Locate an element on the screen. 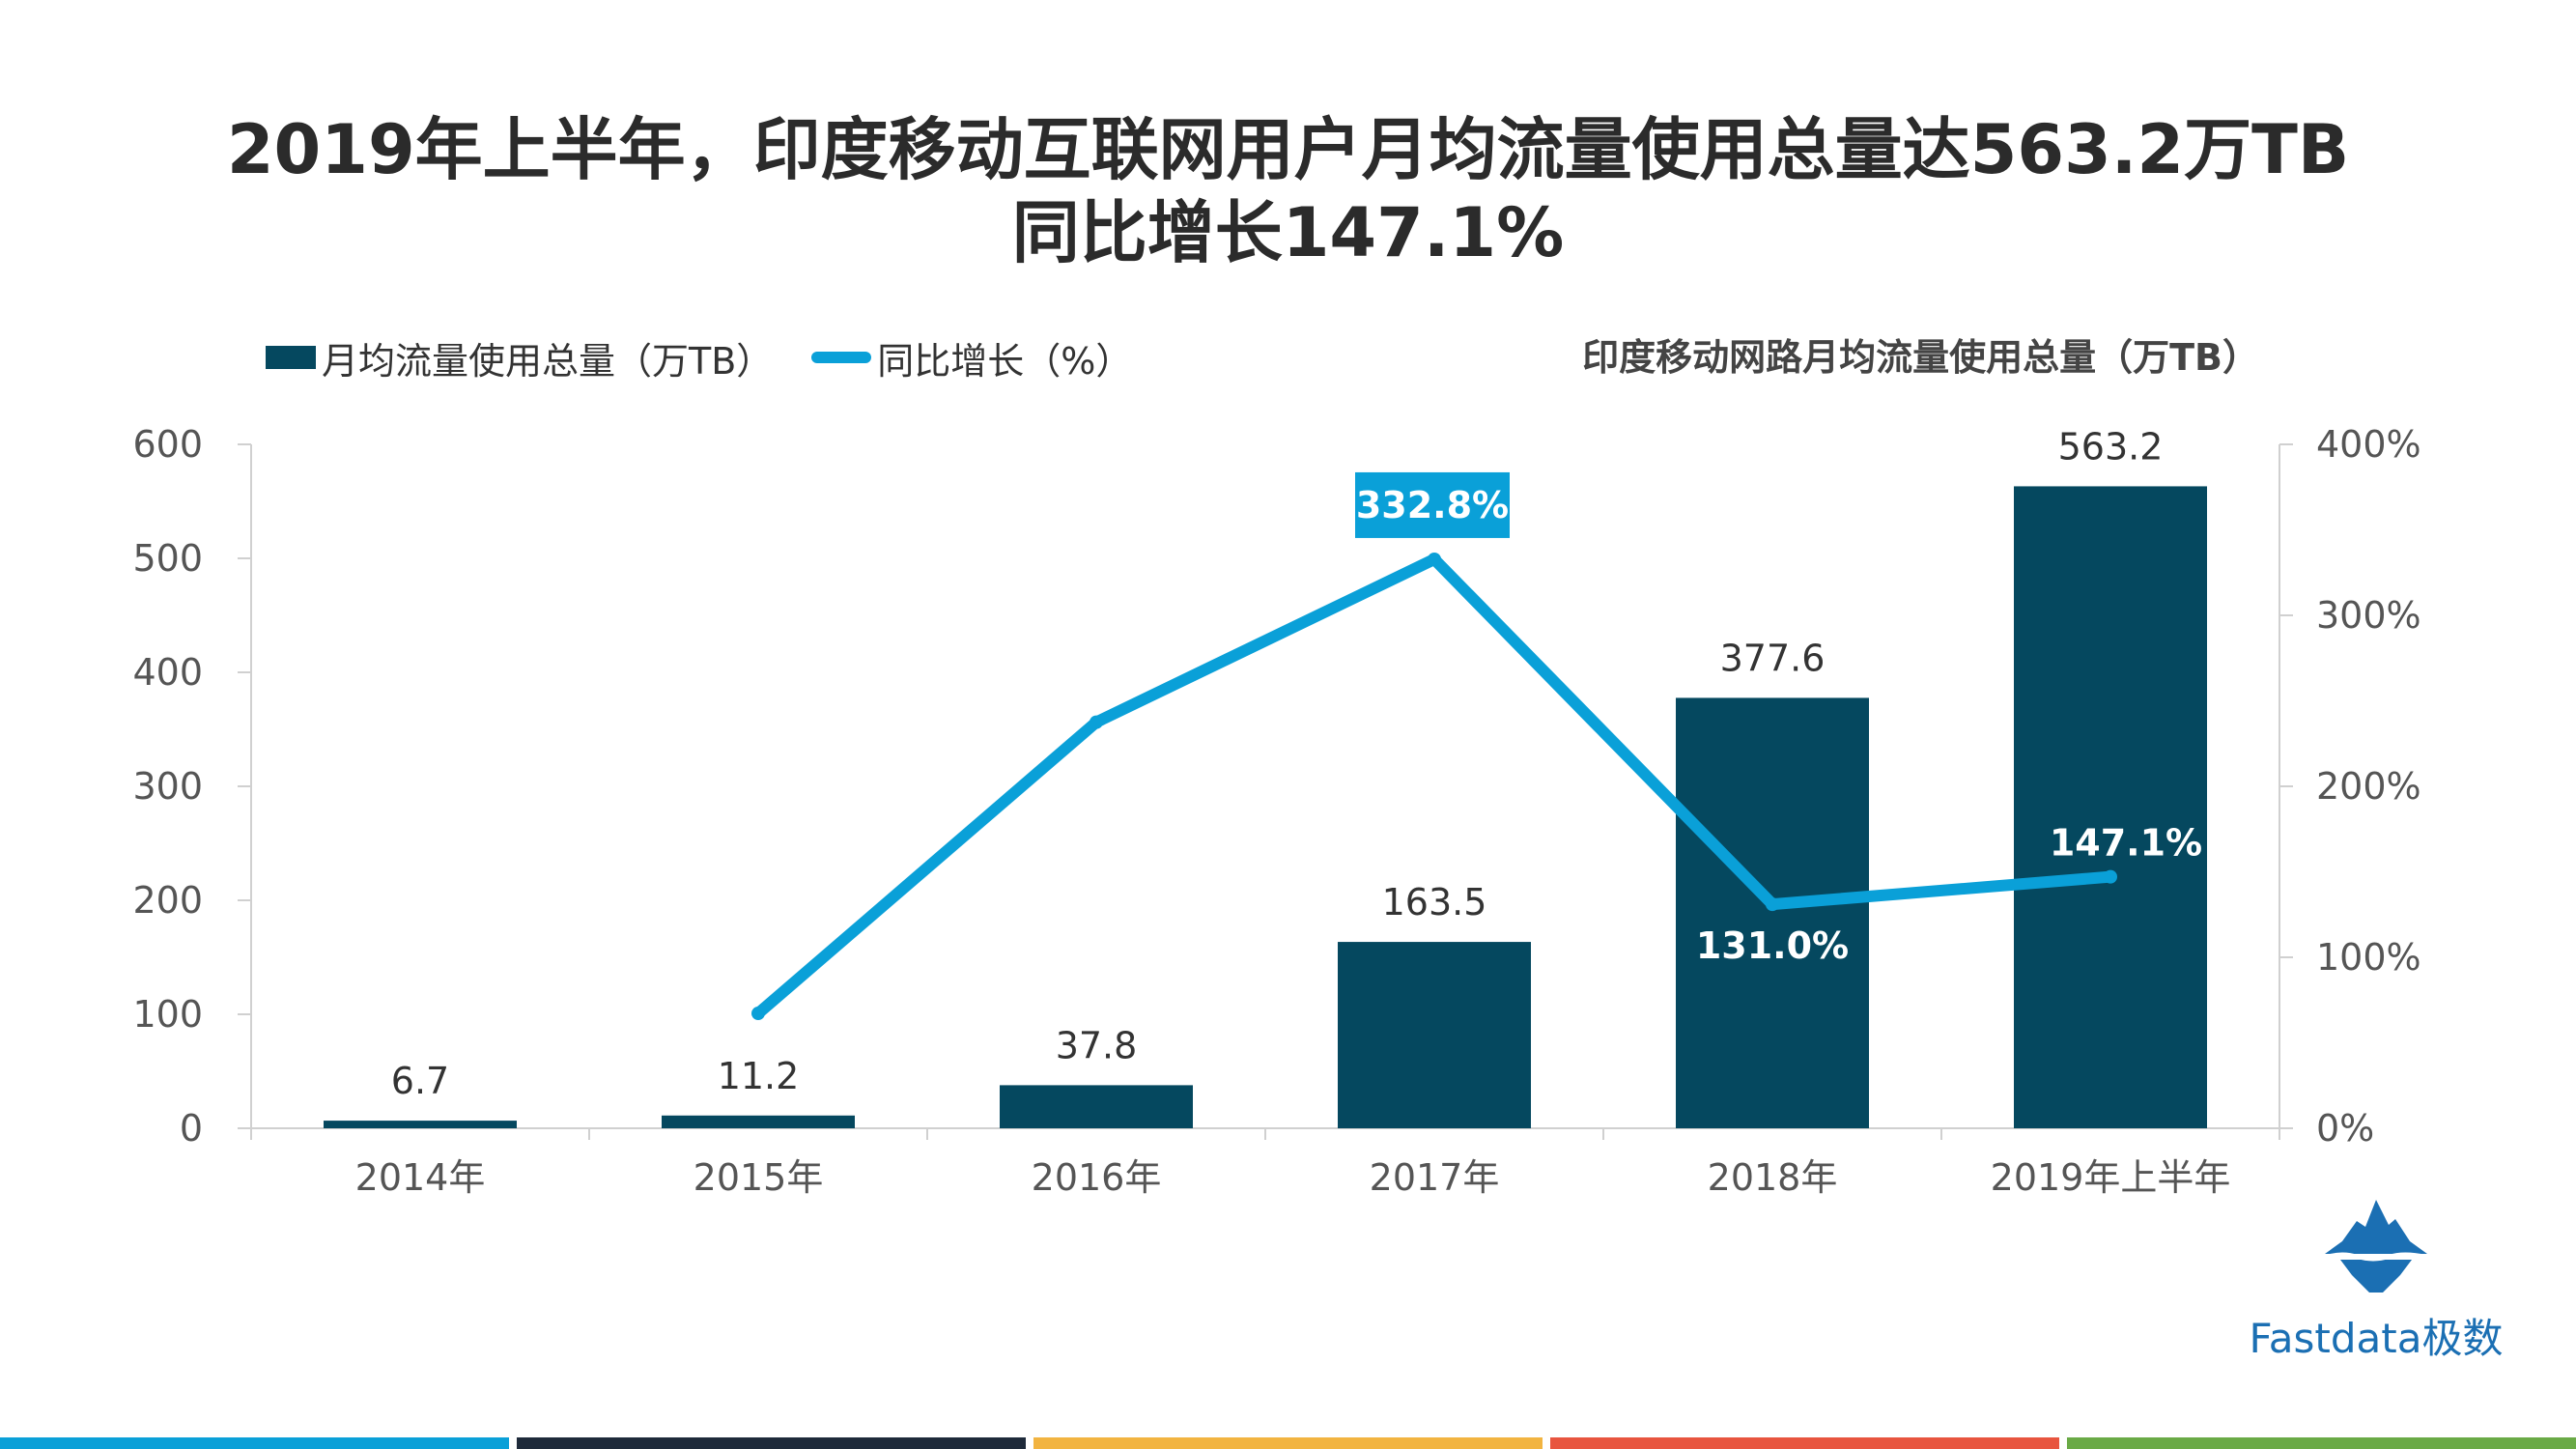  y-left-tick-label: 300 is located at coordinates (167, 786).